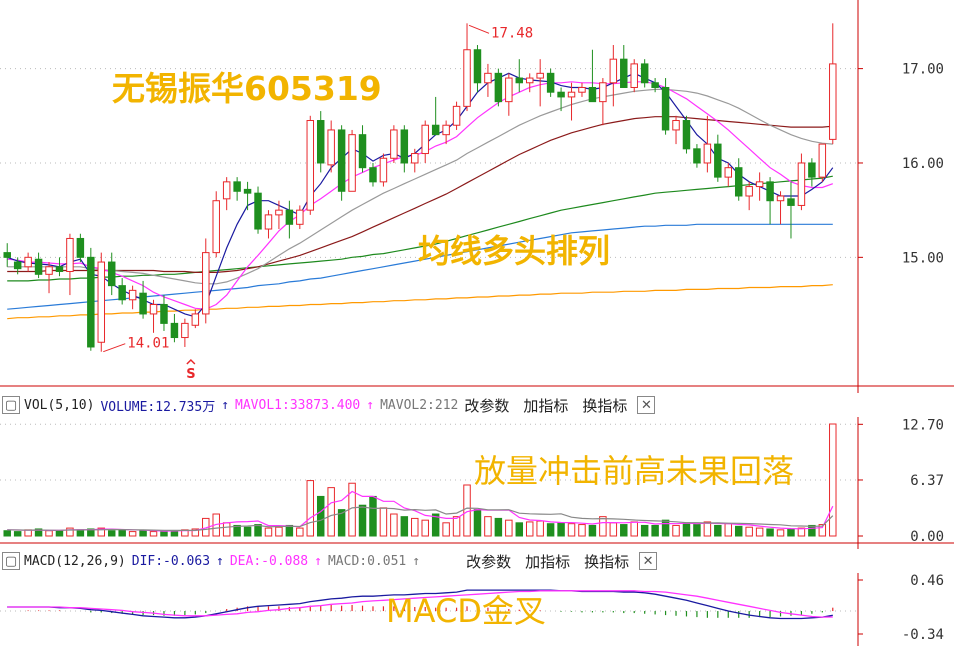 This screenshot has height=646, width=954. Describe the element at coordinates (11, 561) in the screenshot. I see `macd-panel-collapse-icon: ▢` at that location.